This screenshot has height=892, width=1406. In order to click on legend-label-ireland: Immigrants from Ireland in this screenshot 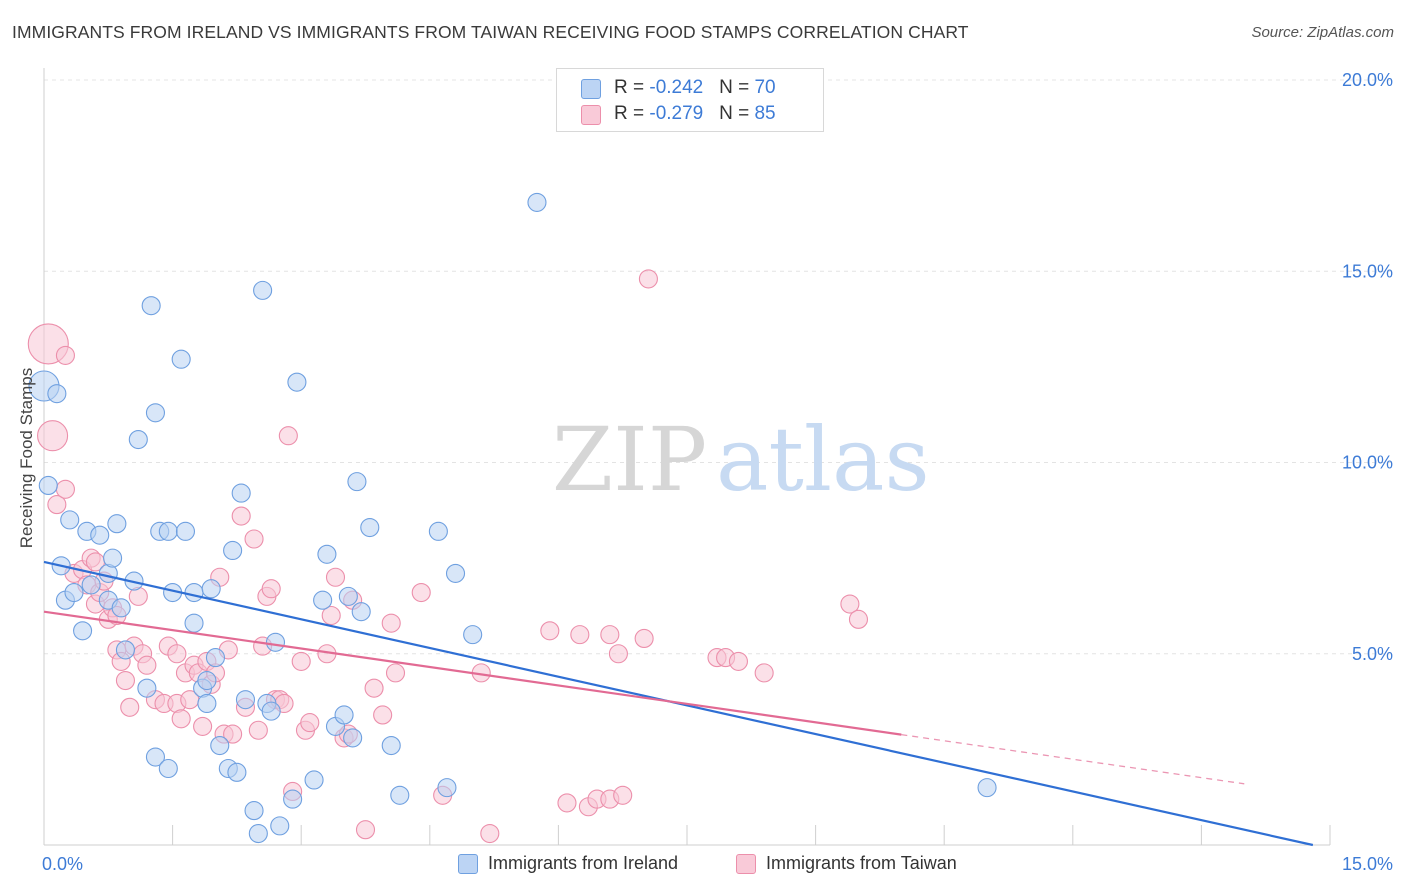, I will do `click(583, 863)`.